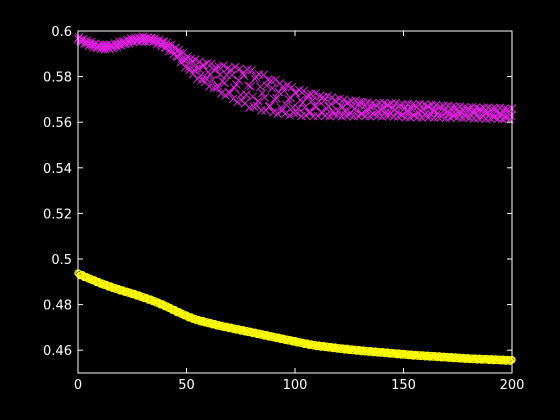 The height and width of the screenshot is (420, 560). Describe the element at coordinates (57, 214) in the screenshot. I see `y-tick-label: 0.52` at that location.